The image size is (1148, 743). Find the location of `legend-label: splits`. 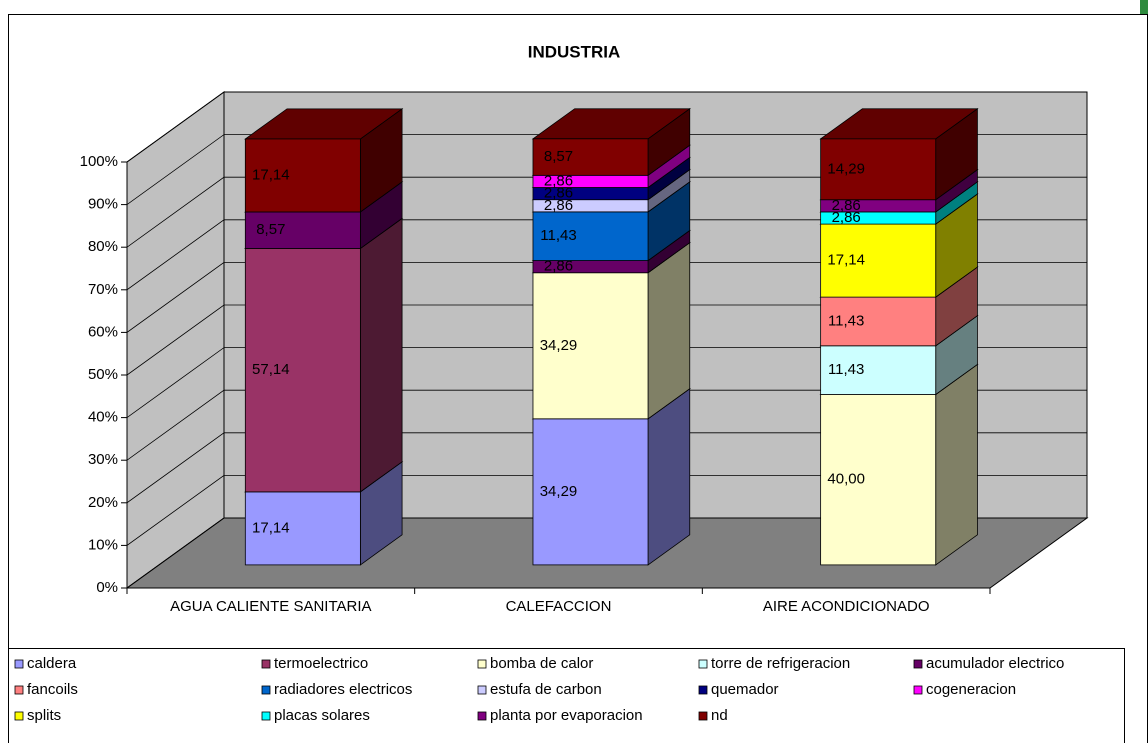

legend-label: splits is located at coordinates (44, 715).